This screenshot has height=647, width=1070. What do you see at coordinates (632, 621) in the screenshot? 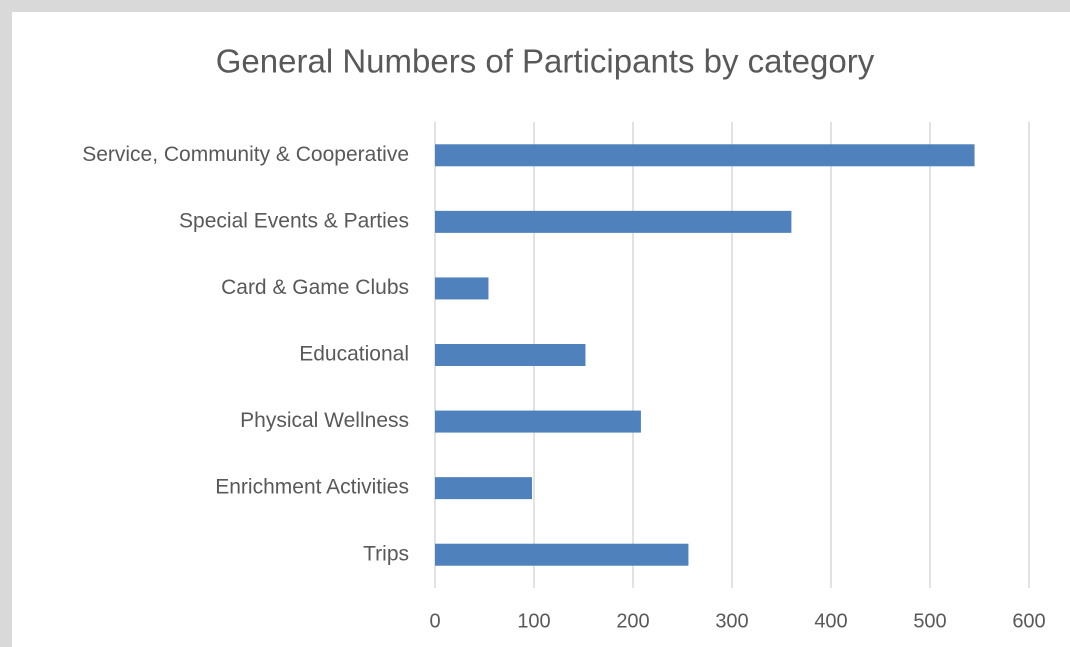
I see `x-tick-label: 200` at bounding box center [632, 621].